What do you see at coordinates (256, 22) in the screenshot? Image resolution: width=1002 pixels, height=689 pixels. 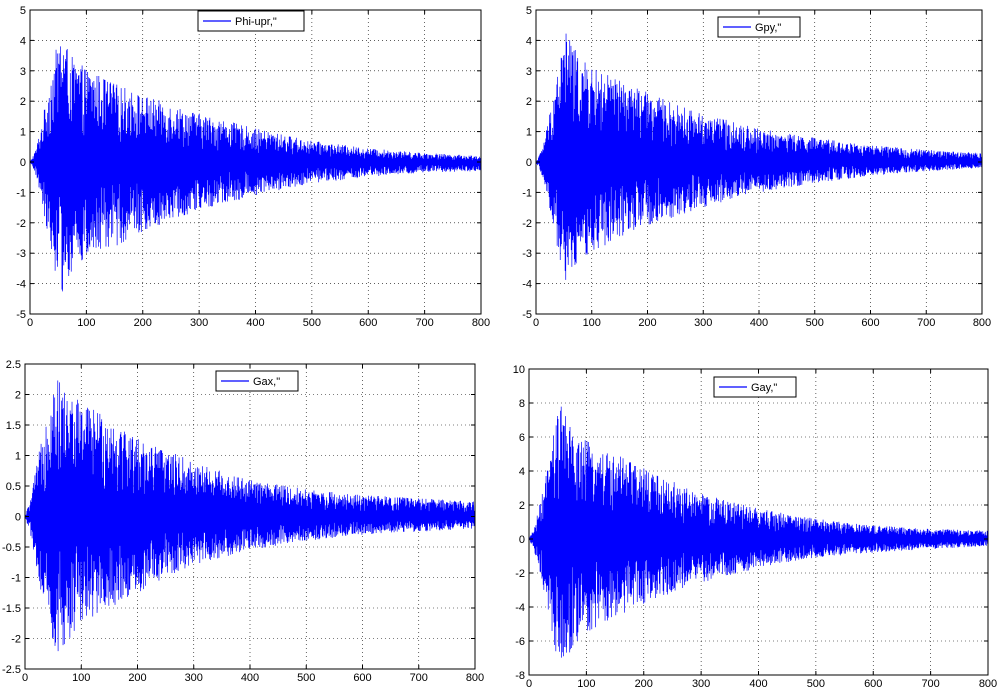 I see `legend-label: Phi-upr,"` at bounding box center [256, 22].